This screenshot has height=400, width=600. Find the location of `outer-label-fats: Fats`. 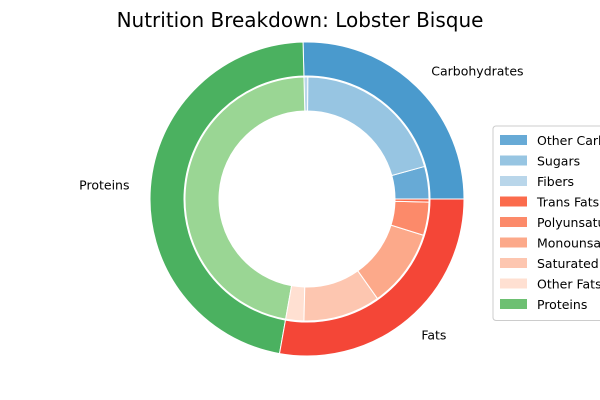

outer-label-fats: Fats is located at coordinates (433, 334).